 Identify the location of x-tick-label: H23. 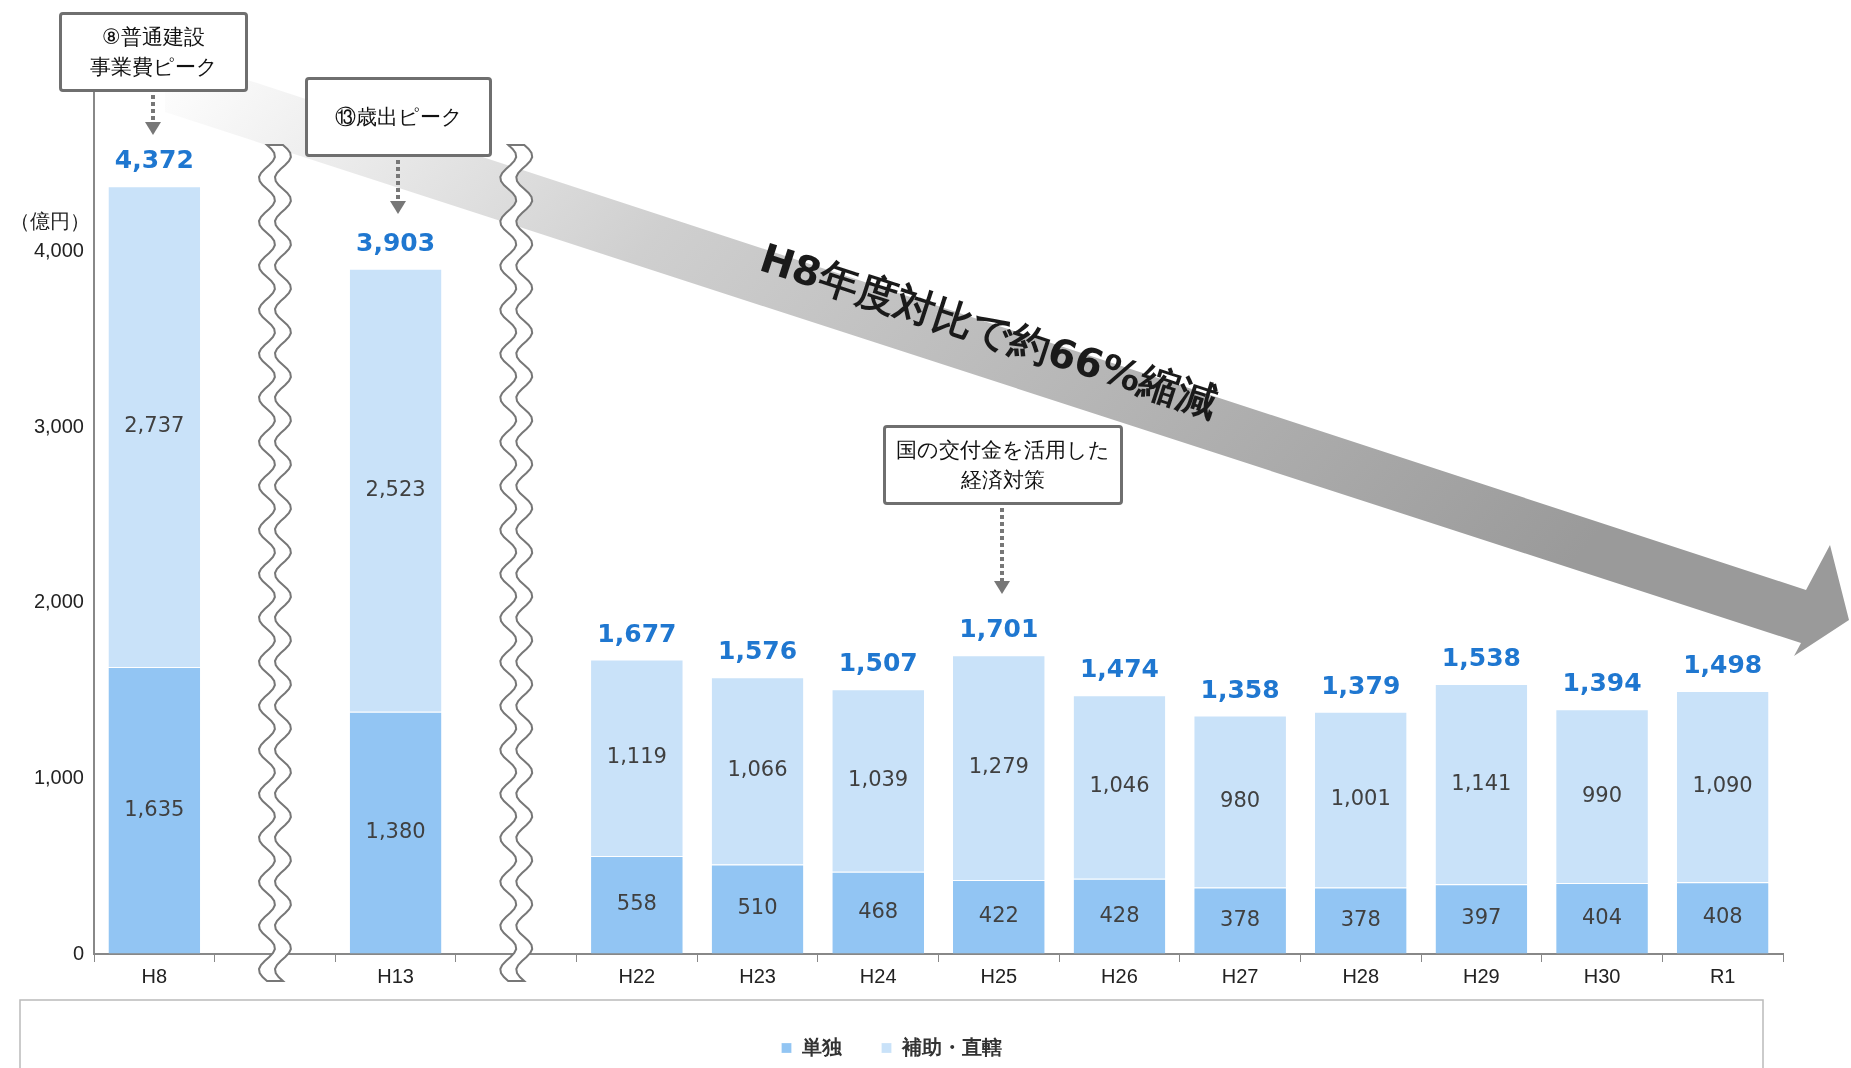
(757, 975).